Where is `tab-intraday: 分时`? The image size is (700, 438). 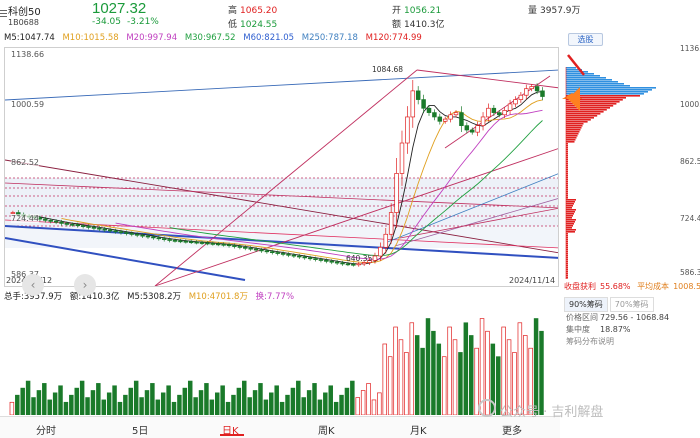
tab-intraday: 分时 is located at coordinates (46, 431).